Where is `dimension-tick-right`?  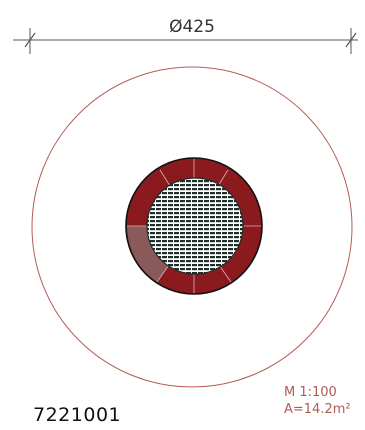 dimension-tick-right is located at coordinates (351, 40).